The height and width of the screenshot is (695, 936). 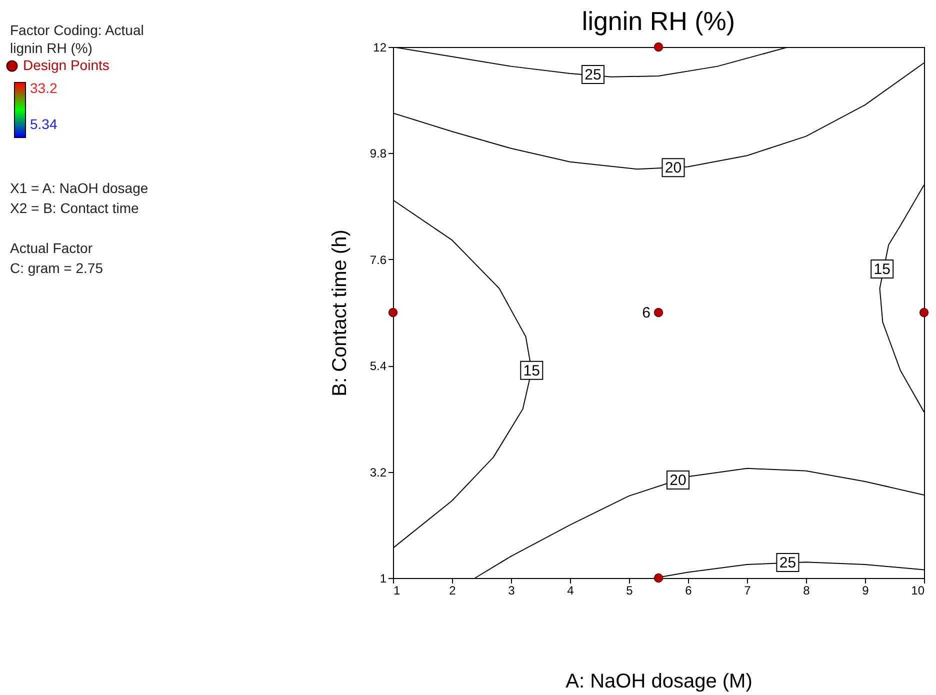 I want to click on y-axis-title: B: Contact time (h), so click(x=339, y=313).